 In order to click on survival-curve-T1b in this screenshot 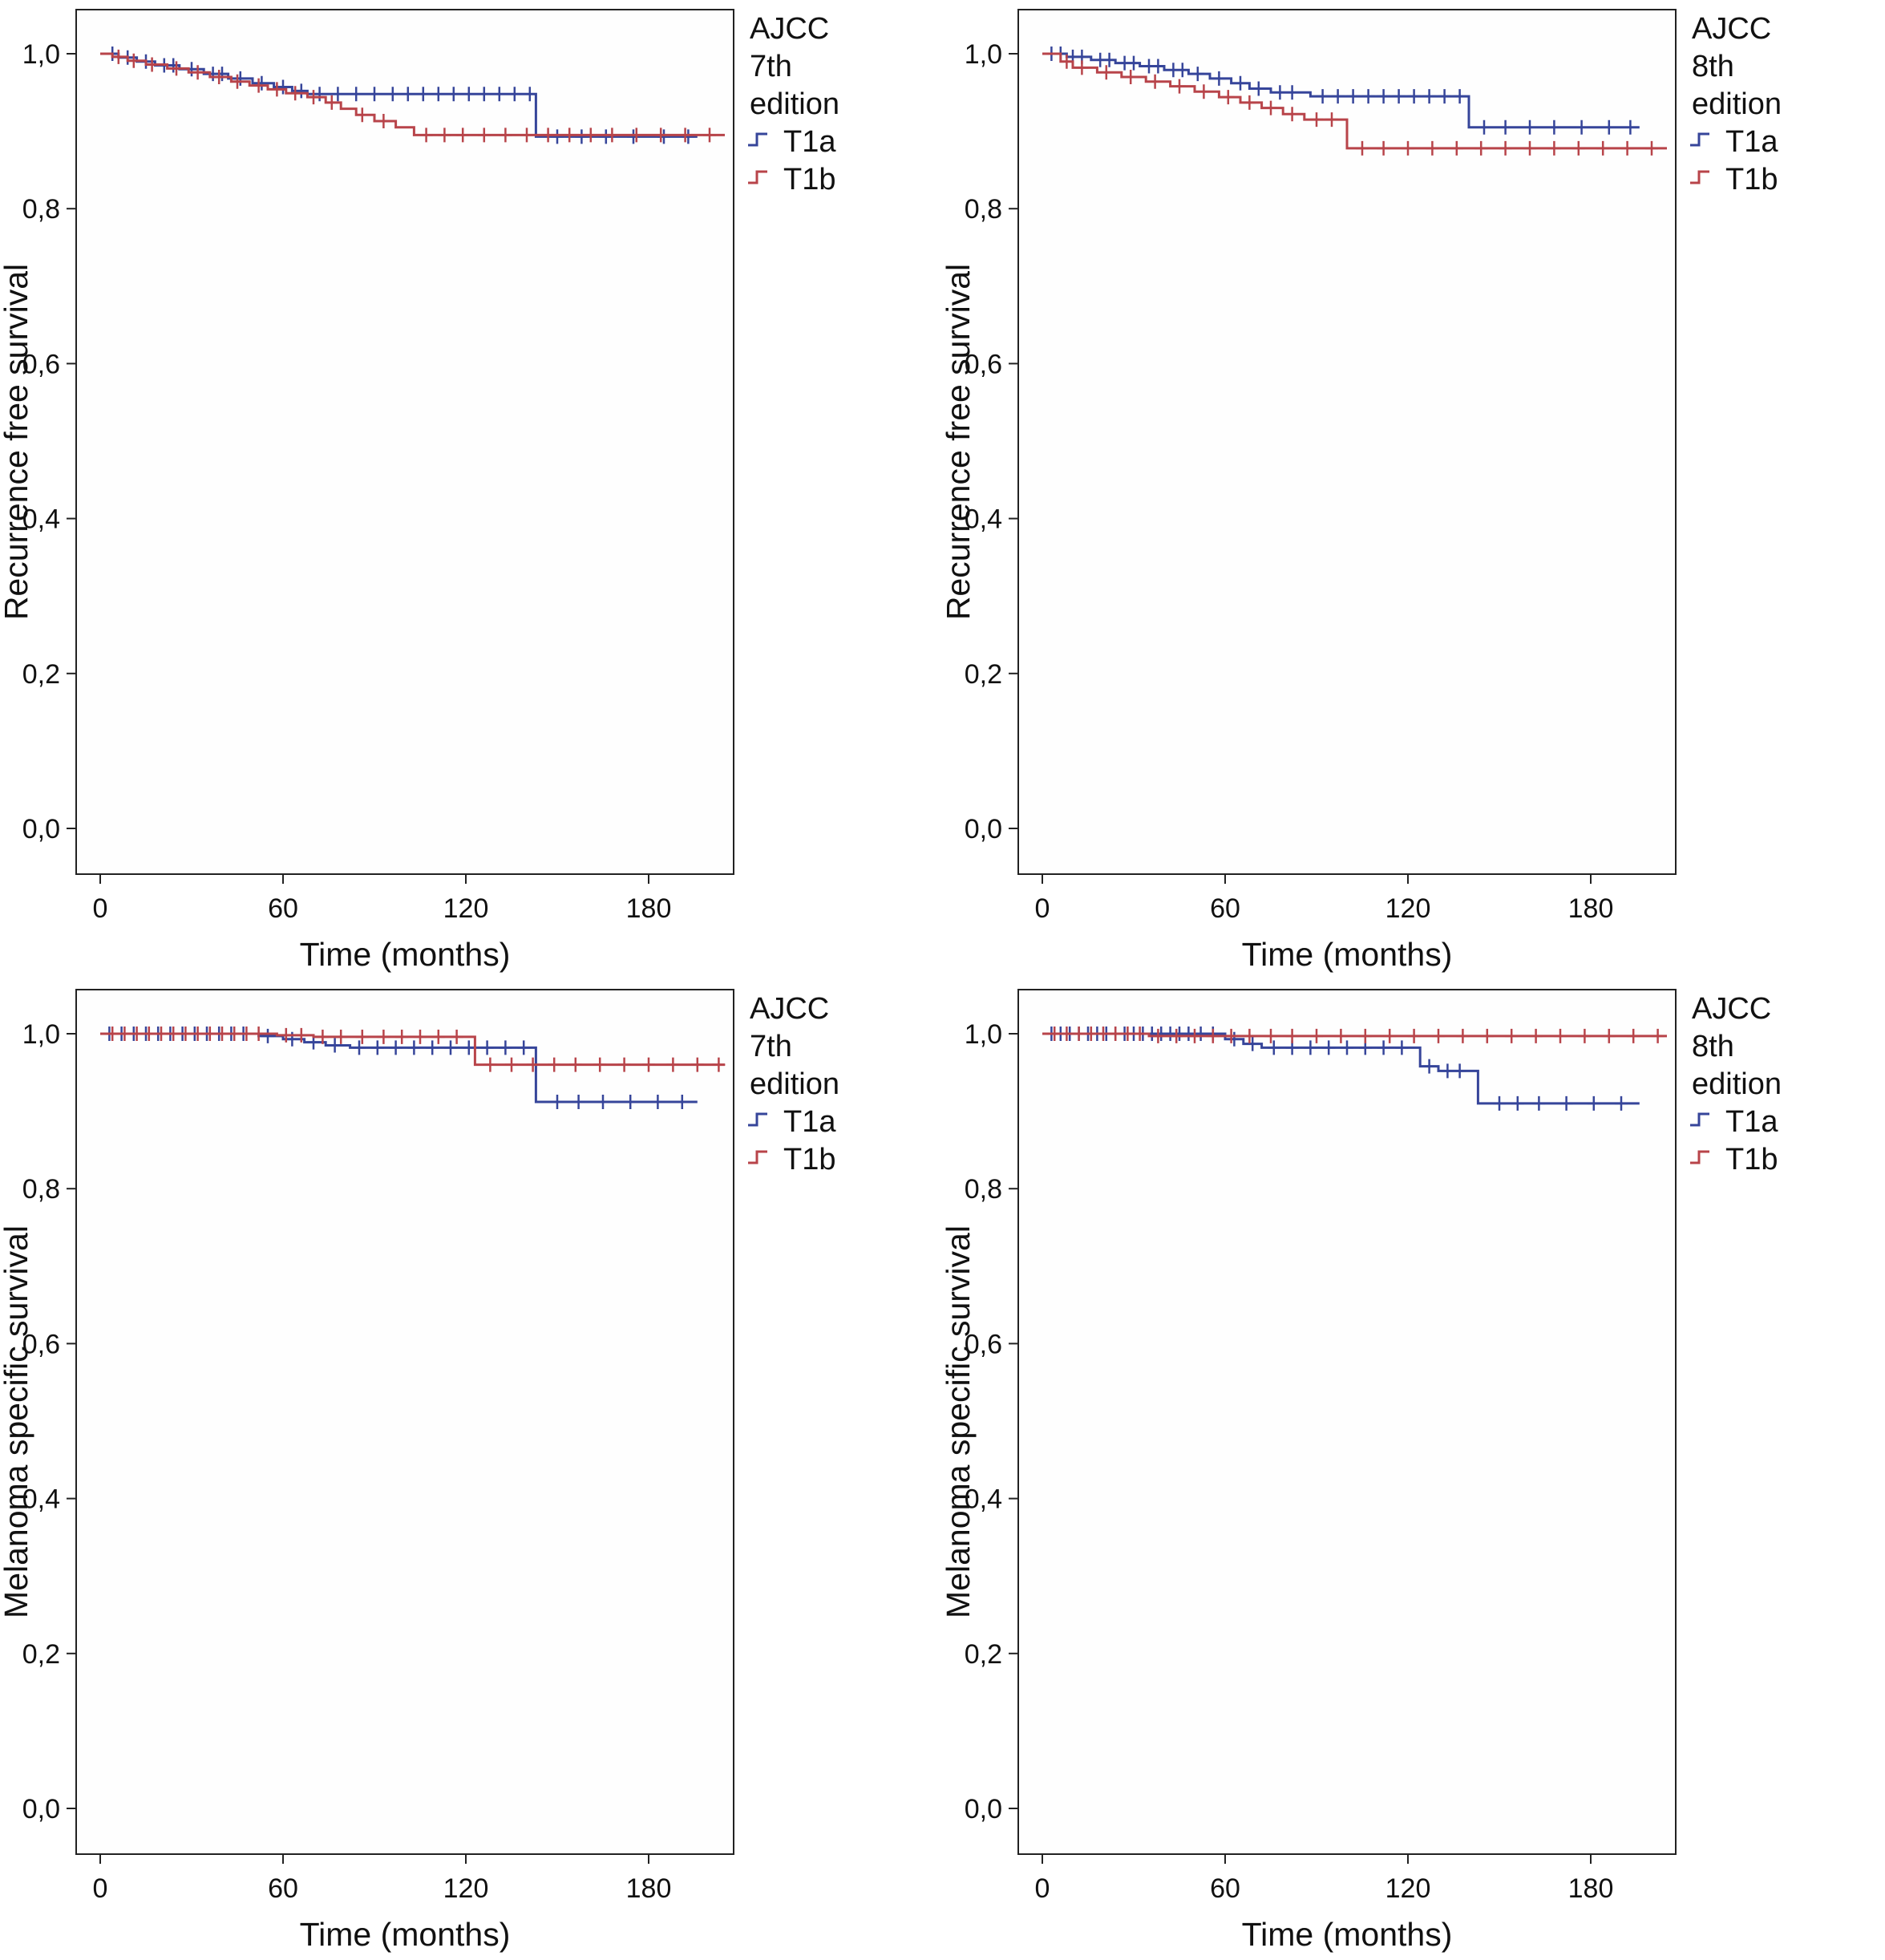, I will do `click(412, 1049)`.